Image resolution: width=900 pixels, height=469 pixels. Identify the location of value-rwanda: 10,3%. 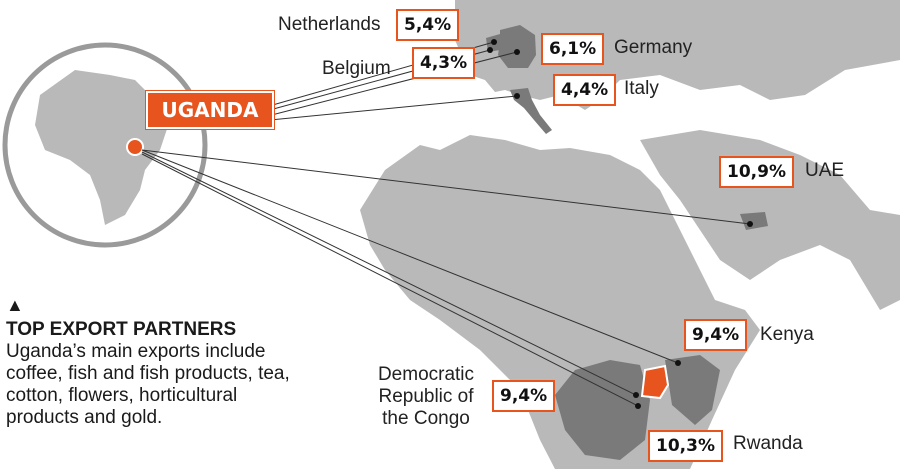
(685, 446).